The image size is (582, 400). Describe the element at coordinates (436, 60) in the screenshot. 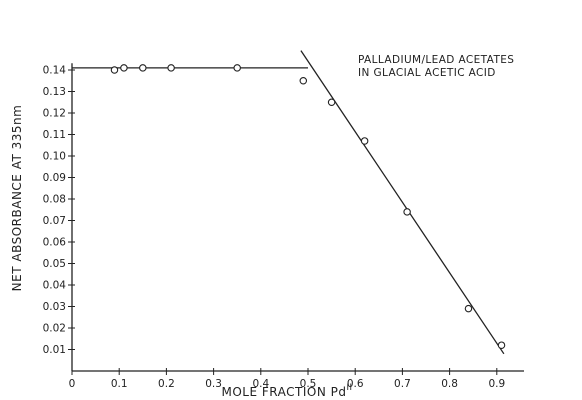

I see `annotation-line-1: PALLADIUM/LEAD ACETATES` at that location.